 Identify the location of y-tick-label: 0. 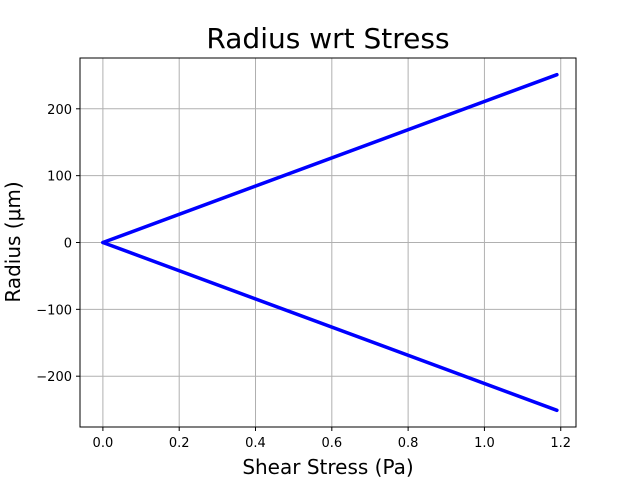
(68, 244).